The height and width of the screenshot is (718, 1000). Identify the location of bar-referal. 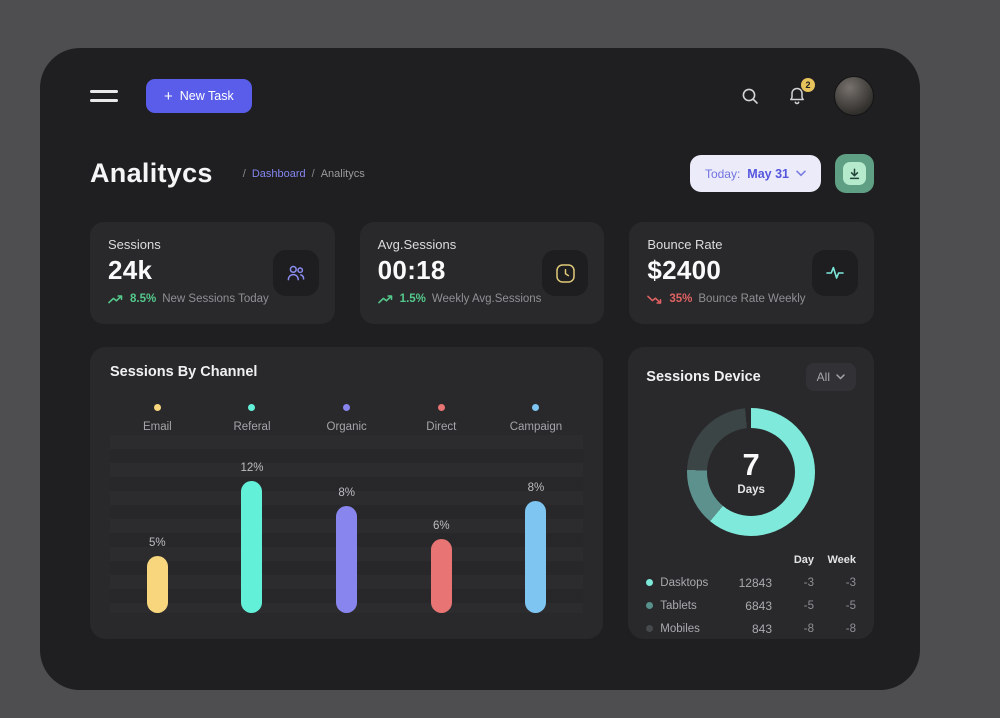
(252, 547).